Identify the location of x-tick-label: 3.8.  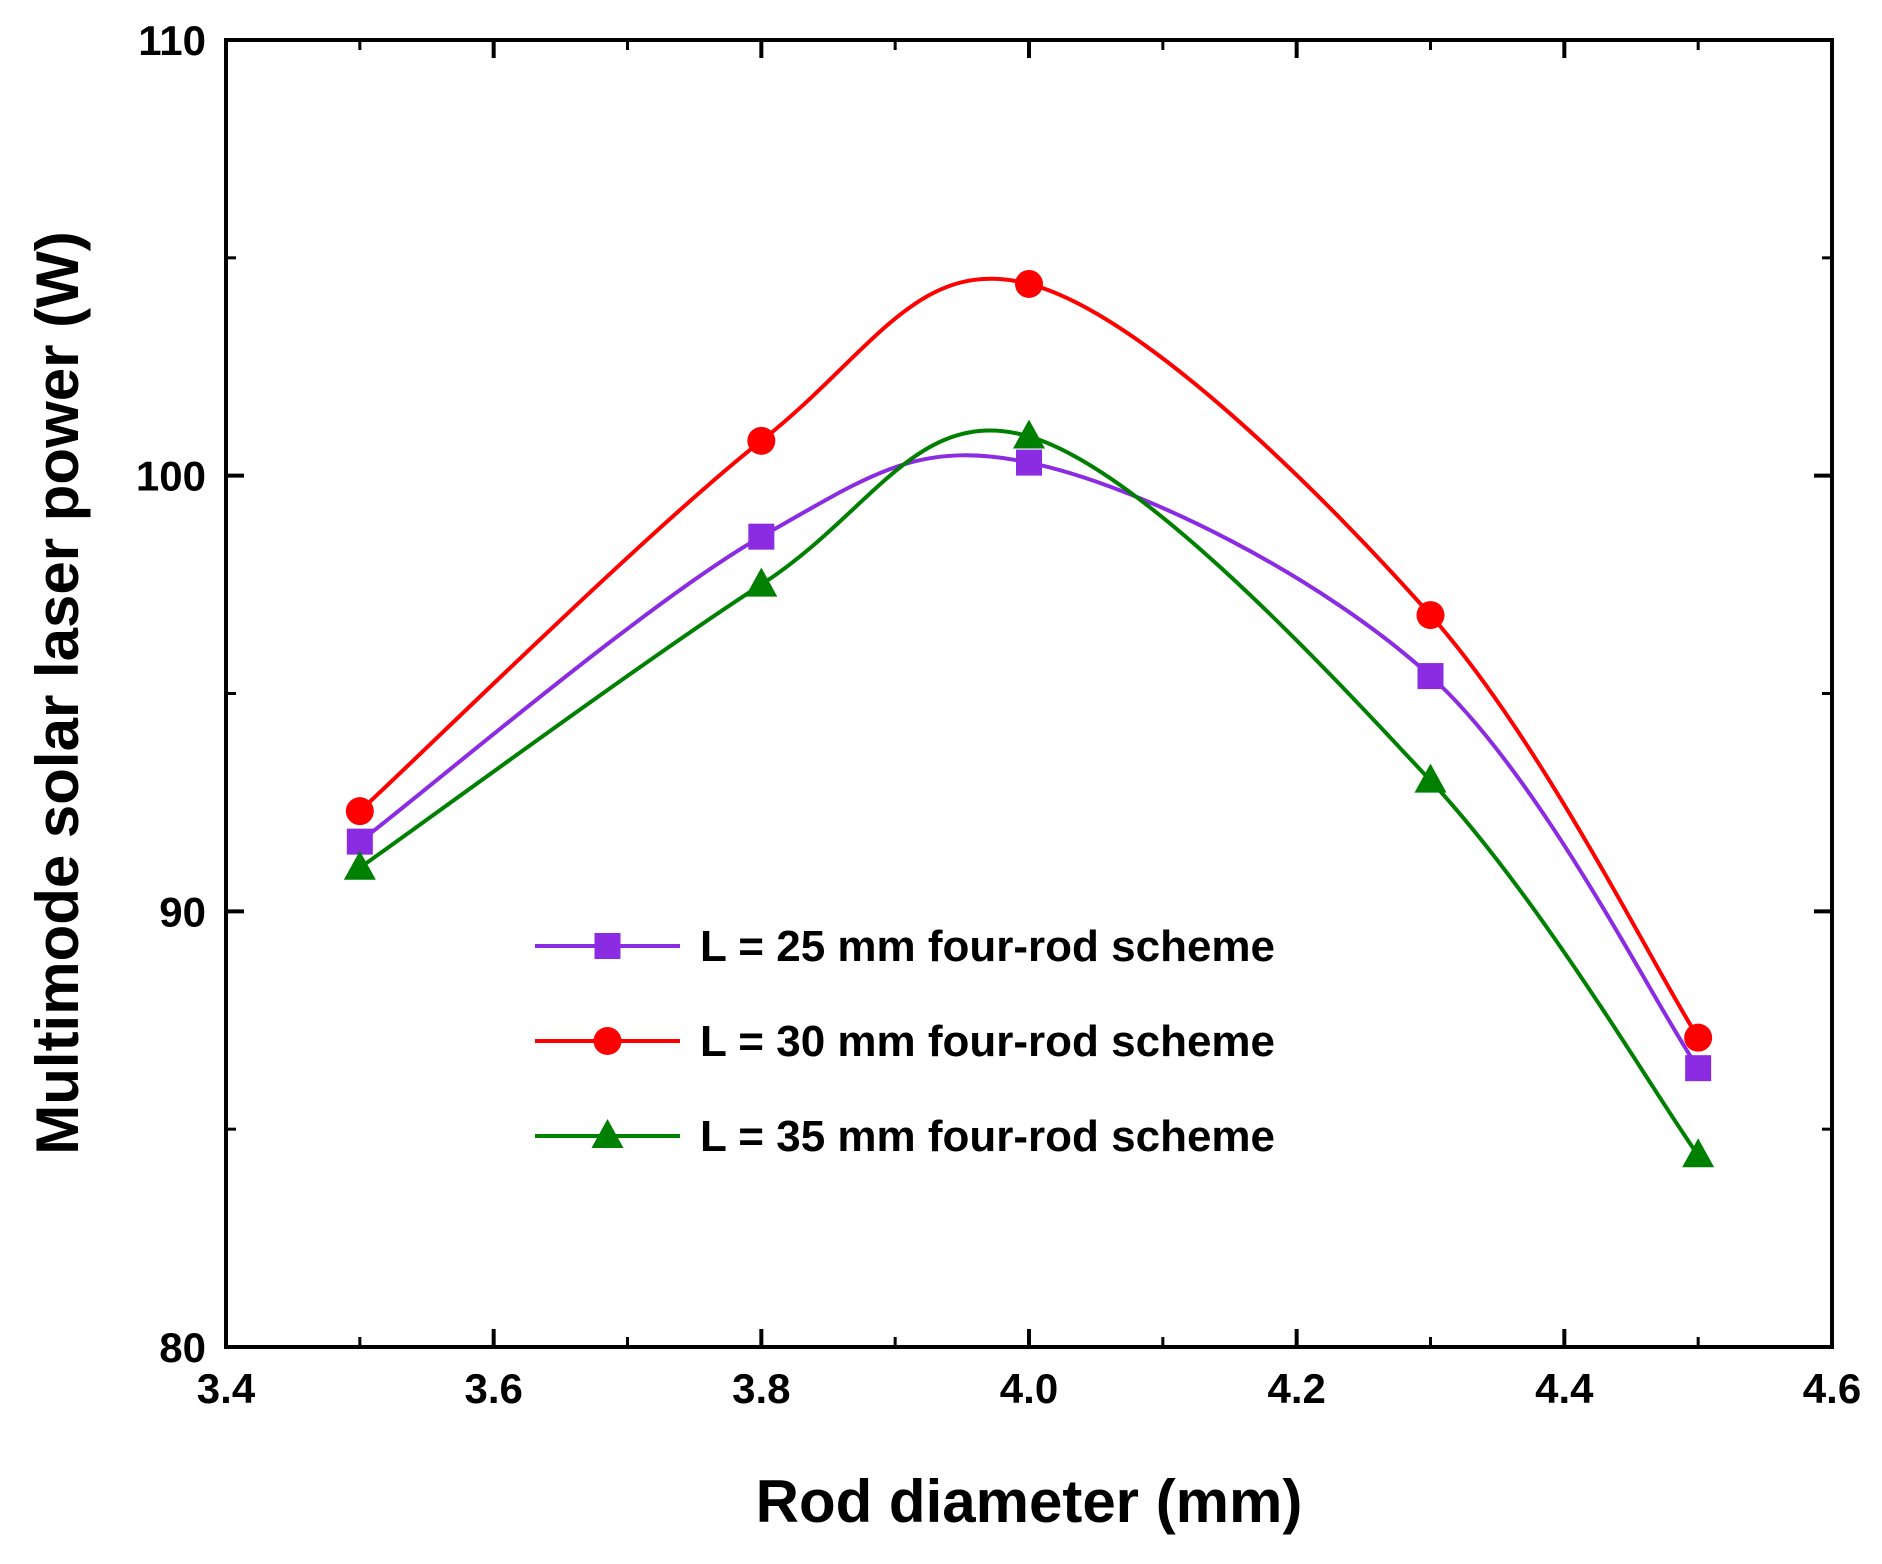
(761, 1388).